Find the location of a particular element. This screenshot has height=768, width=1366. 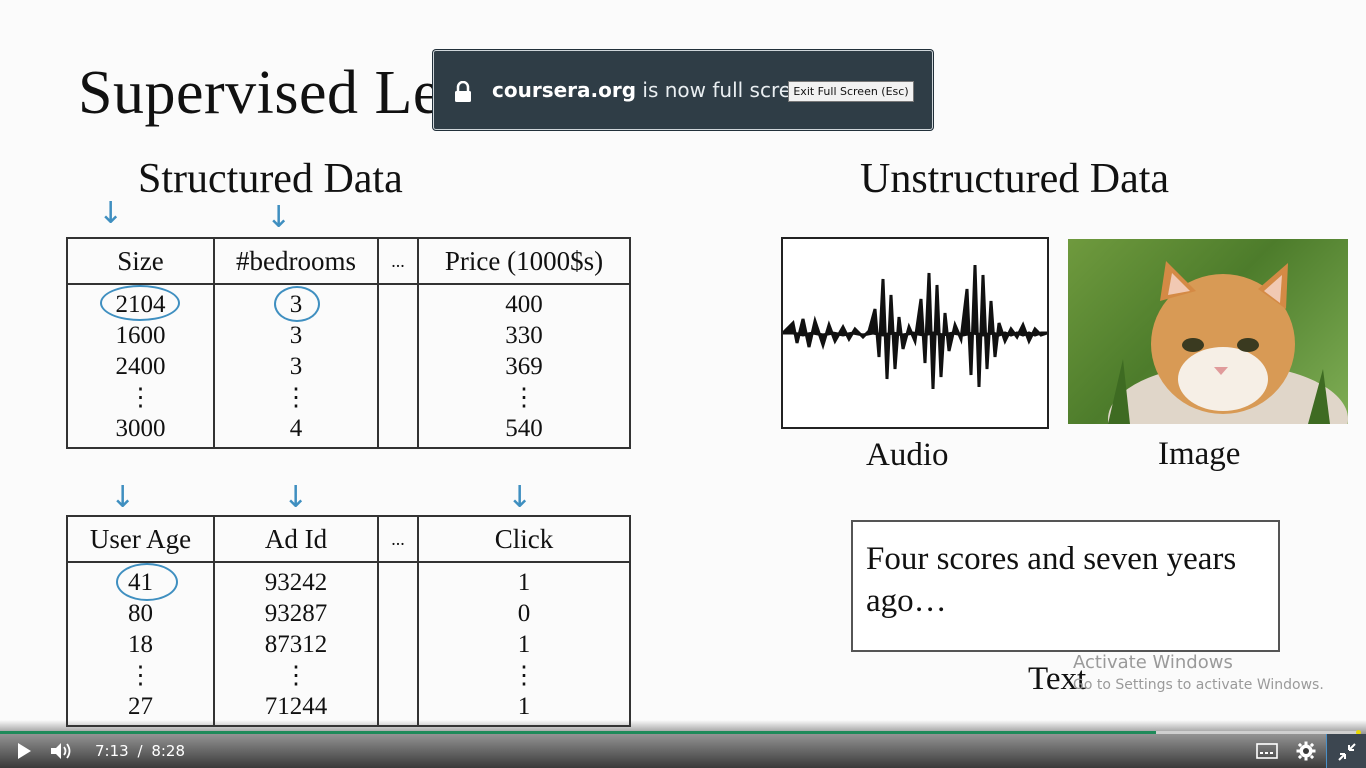

table-row: 3000 4 540 is located at coordinates (348, 431).